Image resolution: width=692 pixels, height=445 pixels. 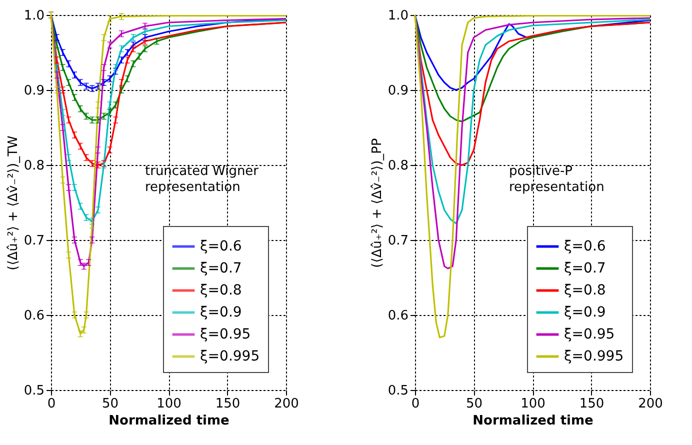 I want to click on y-axis-title: (⟨Δû₊²⟩ + ⟨Δv̂₋²⟩)_PP, so click(x=377, y=203).